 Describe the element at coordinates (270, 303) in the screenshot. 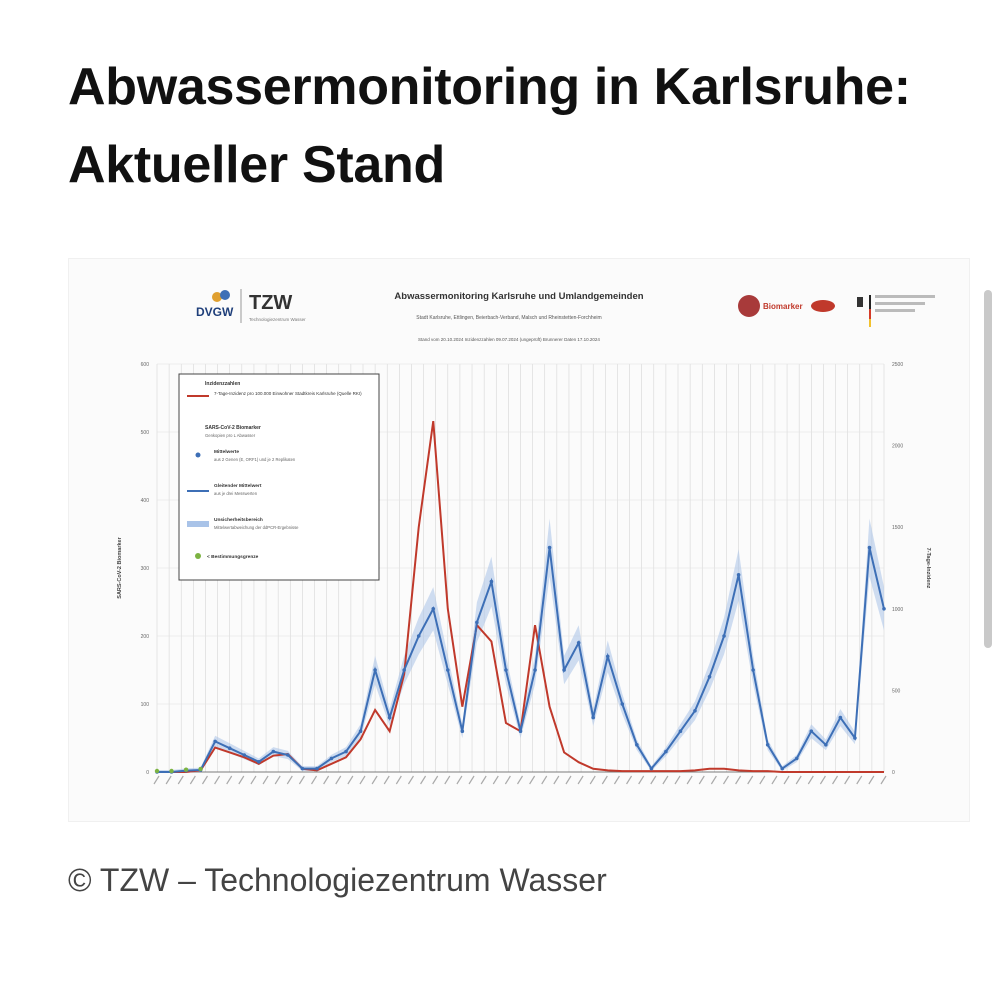

I see `tzw-logo: TZW` at that location.